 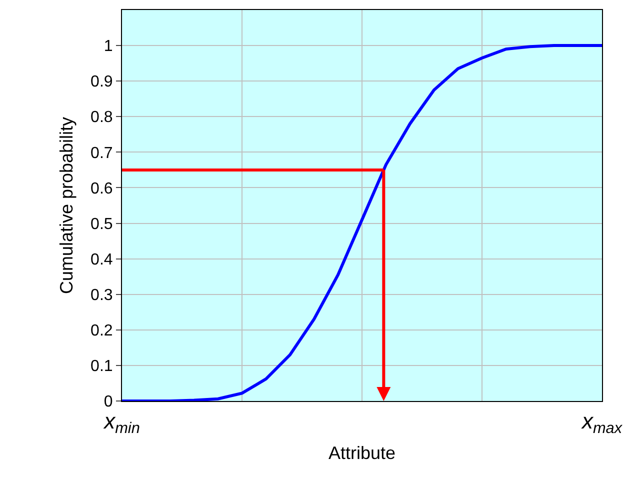 I want to click on y-tick-label: 0.5, so click(x=101, y=224).